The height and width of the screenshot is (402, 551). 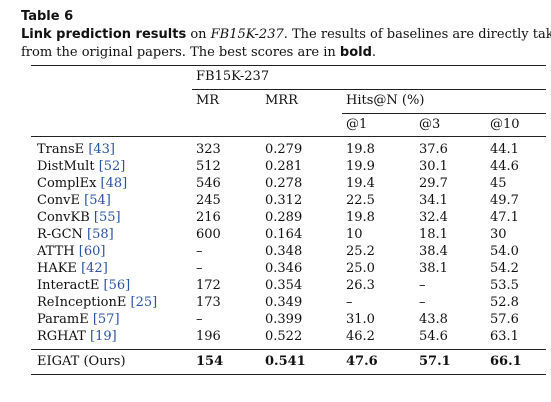 I want to click on hits10-cell: 53.5, so click(x=504, y=285).